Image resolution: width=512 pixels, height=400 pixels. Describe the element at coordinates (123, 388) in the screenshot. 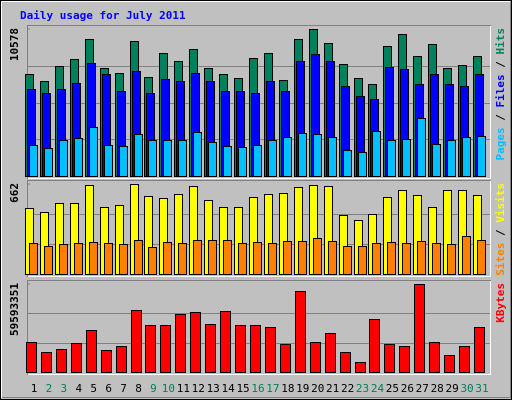

I see `x-tick-label: 7` at that location.